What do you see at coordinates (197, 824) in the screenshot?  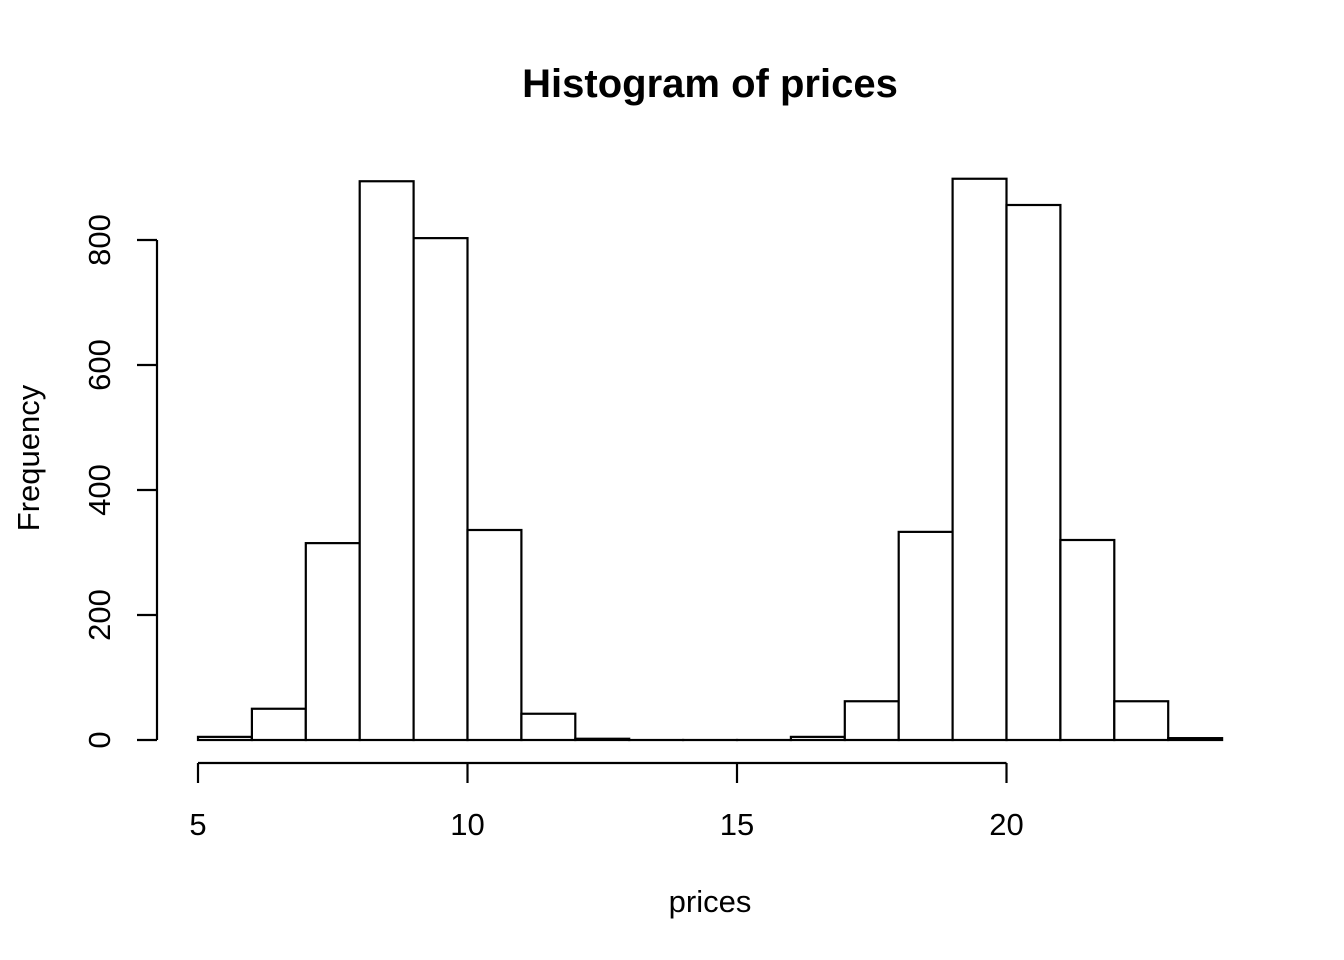 I see `x-tick-label: 5` at bounding box center [197, 824].